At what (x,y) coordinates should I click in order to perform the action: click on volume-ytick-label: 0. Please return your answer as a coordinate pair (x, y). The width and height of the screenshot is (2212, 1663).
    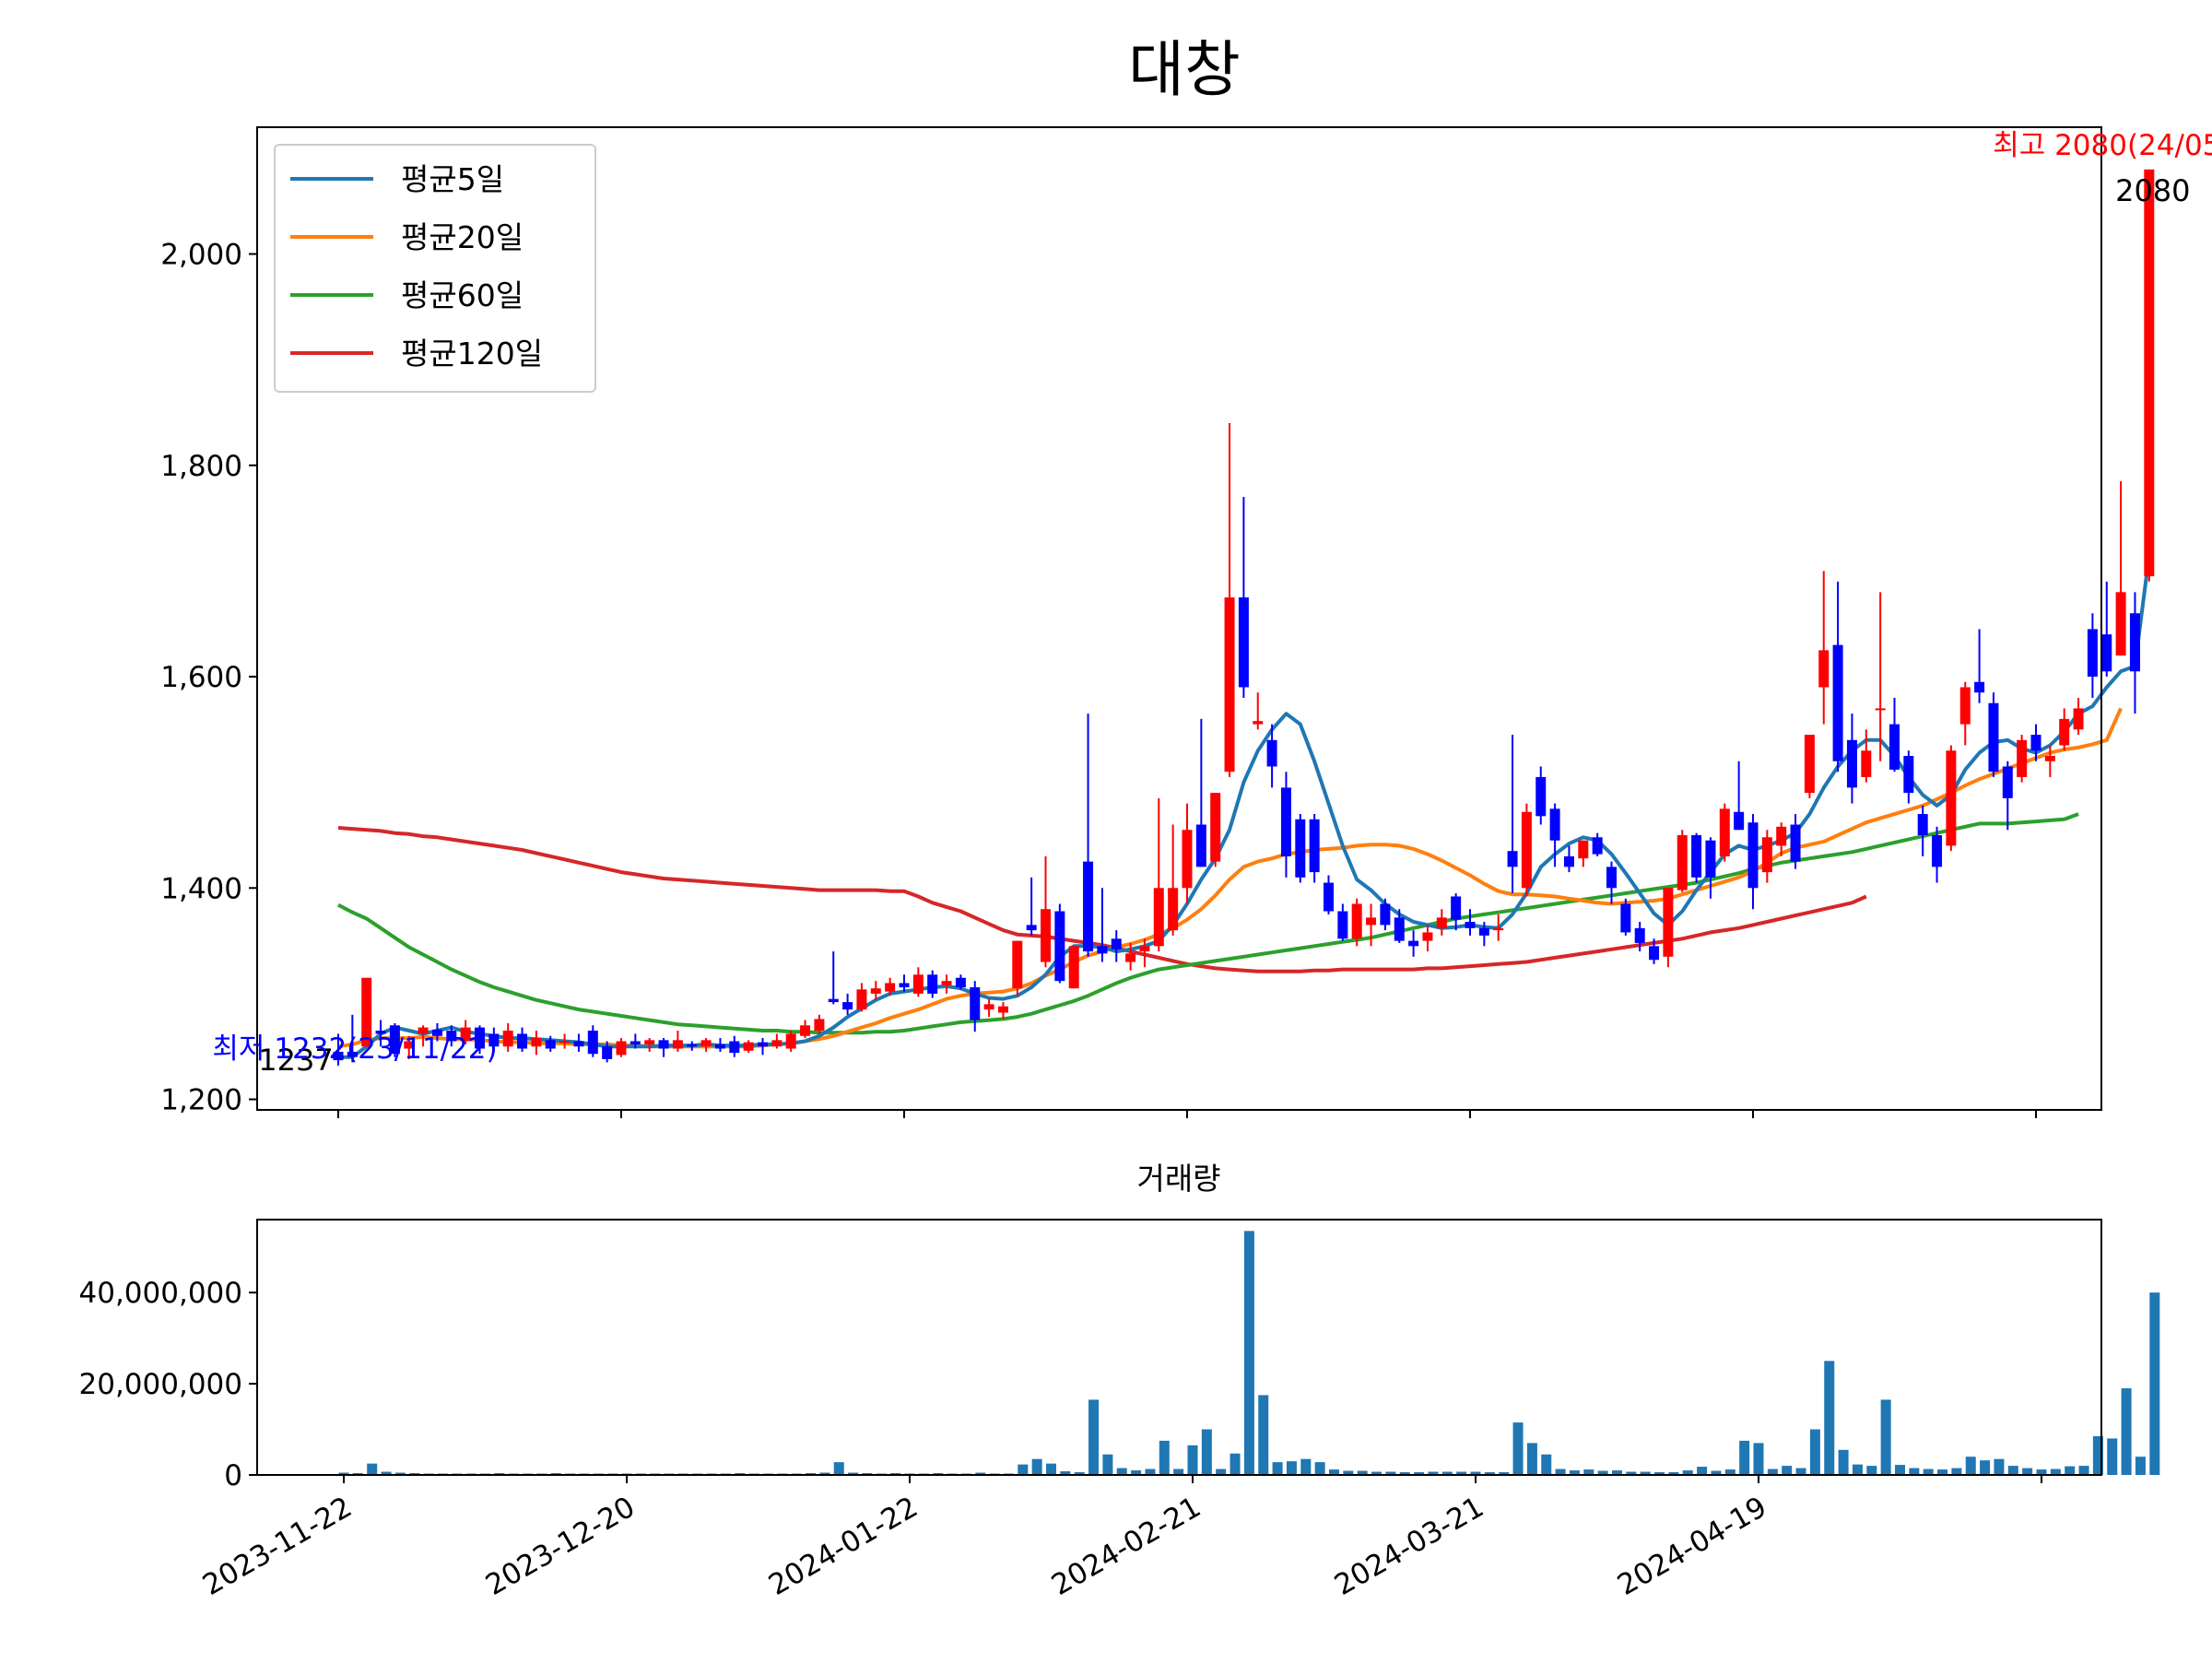
    Looking at the image, I should click on (233, 1475).